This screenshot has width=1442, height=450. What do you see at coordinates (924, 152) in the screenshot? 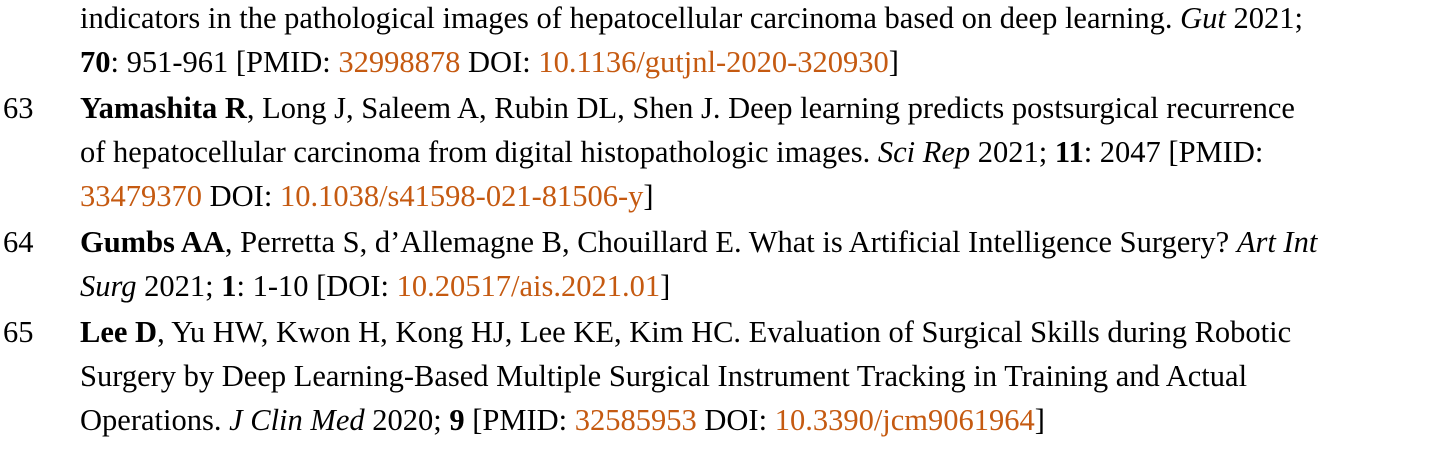
I see `journal-name: Sci Rep` at bounding box center [924, 152].